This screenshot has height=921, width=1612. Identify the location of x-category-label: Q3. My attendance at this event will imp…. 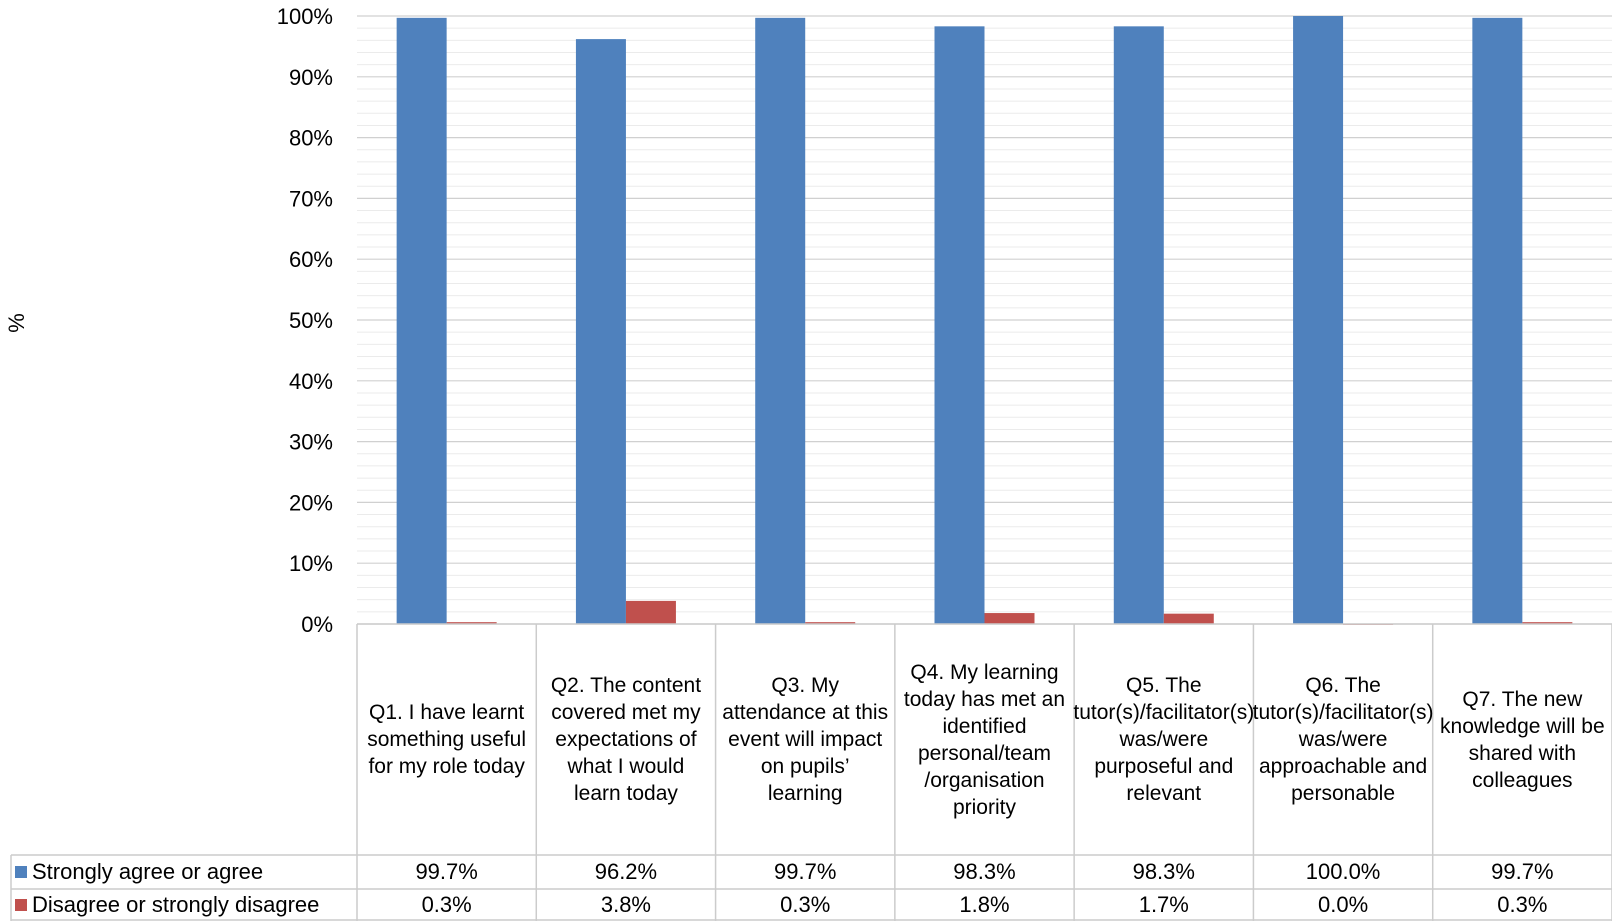
(805, 739).